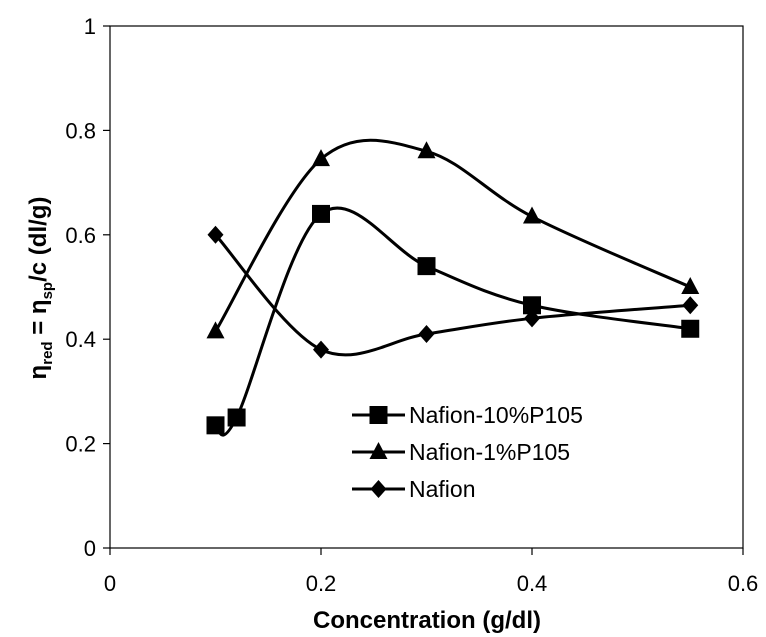 Image resolution: width=766 pixels, height=637 pixels. I want to click on y-axis-title: ηred = ηsp/c (dl/g), so click(40, 288).